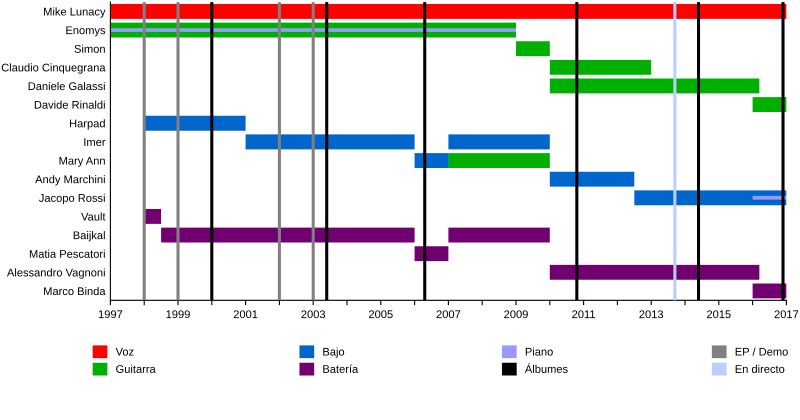  What do you see at coordinates (89, 48) in the screenshot?
I see `y-tick-label: Simon` at bounding box center [89, 48].